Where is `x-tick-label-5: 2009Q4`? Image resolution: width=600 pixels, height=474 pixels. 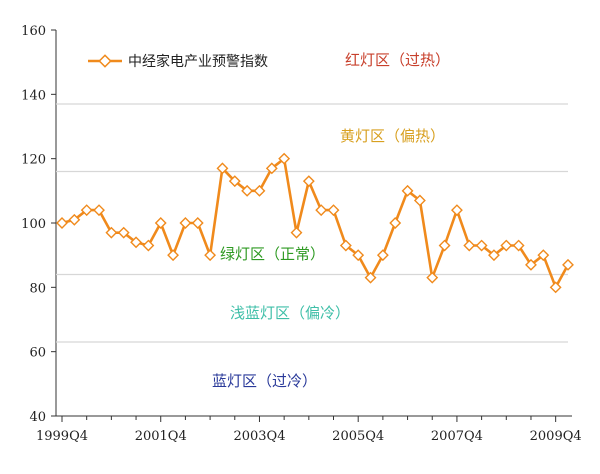 x-tick-label-5: 2009Q4 is located at coordinates (556, 436).